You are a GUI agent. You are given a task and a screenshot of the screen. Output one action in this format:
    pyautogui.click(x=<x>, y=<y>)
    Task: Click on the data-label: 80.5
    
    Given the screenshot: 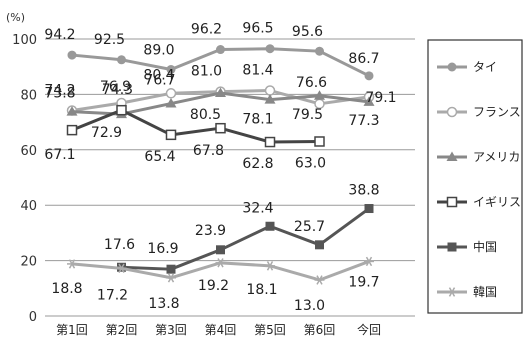 What is the action you would take?
    pyautogui.click(x=205, y=115)
    